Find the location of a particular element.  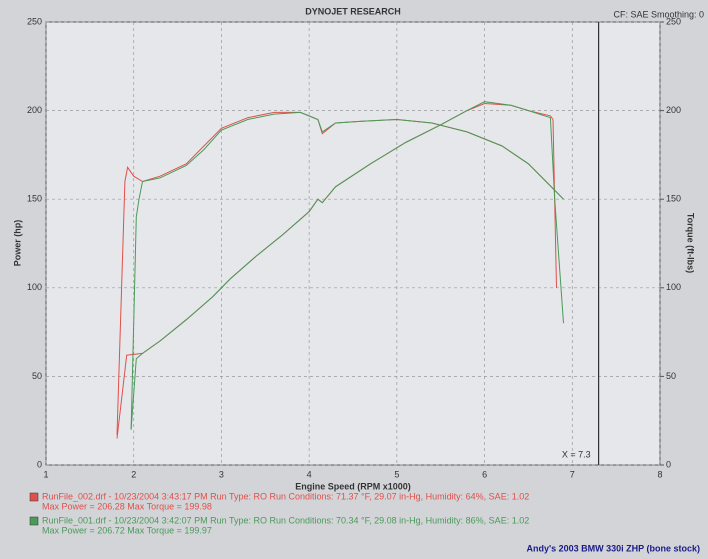

y-axis-label: Power (hp) is located at coordinates (17, 243).